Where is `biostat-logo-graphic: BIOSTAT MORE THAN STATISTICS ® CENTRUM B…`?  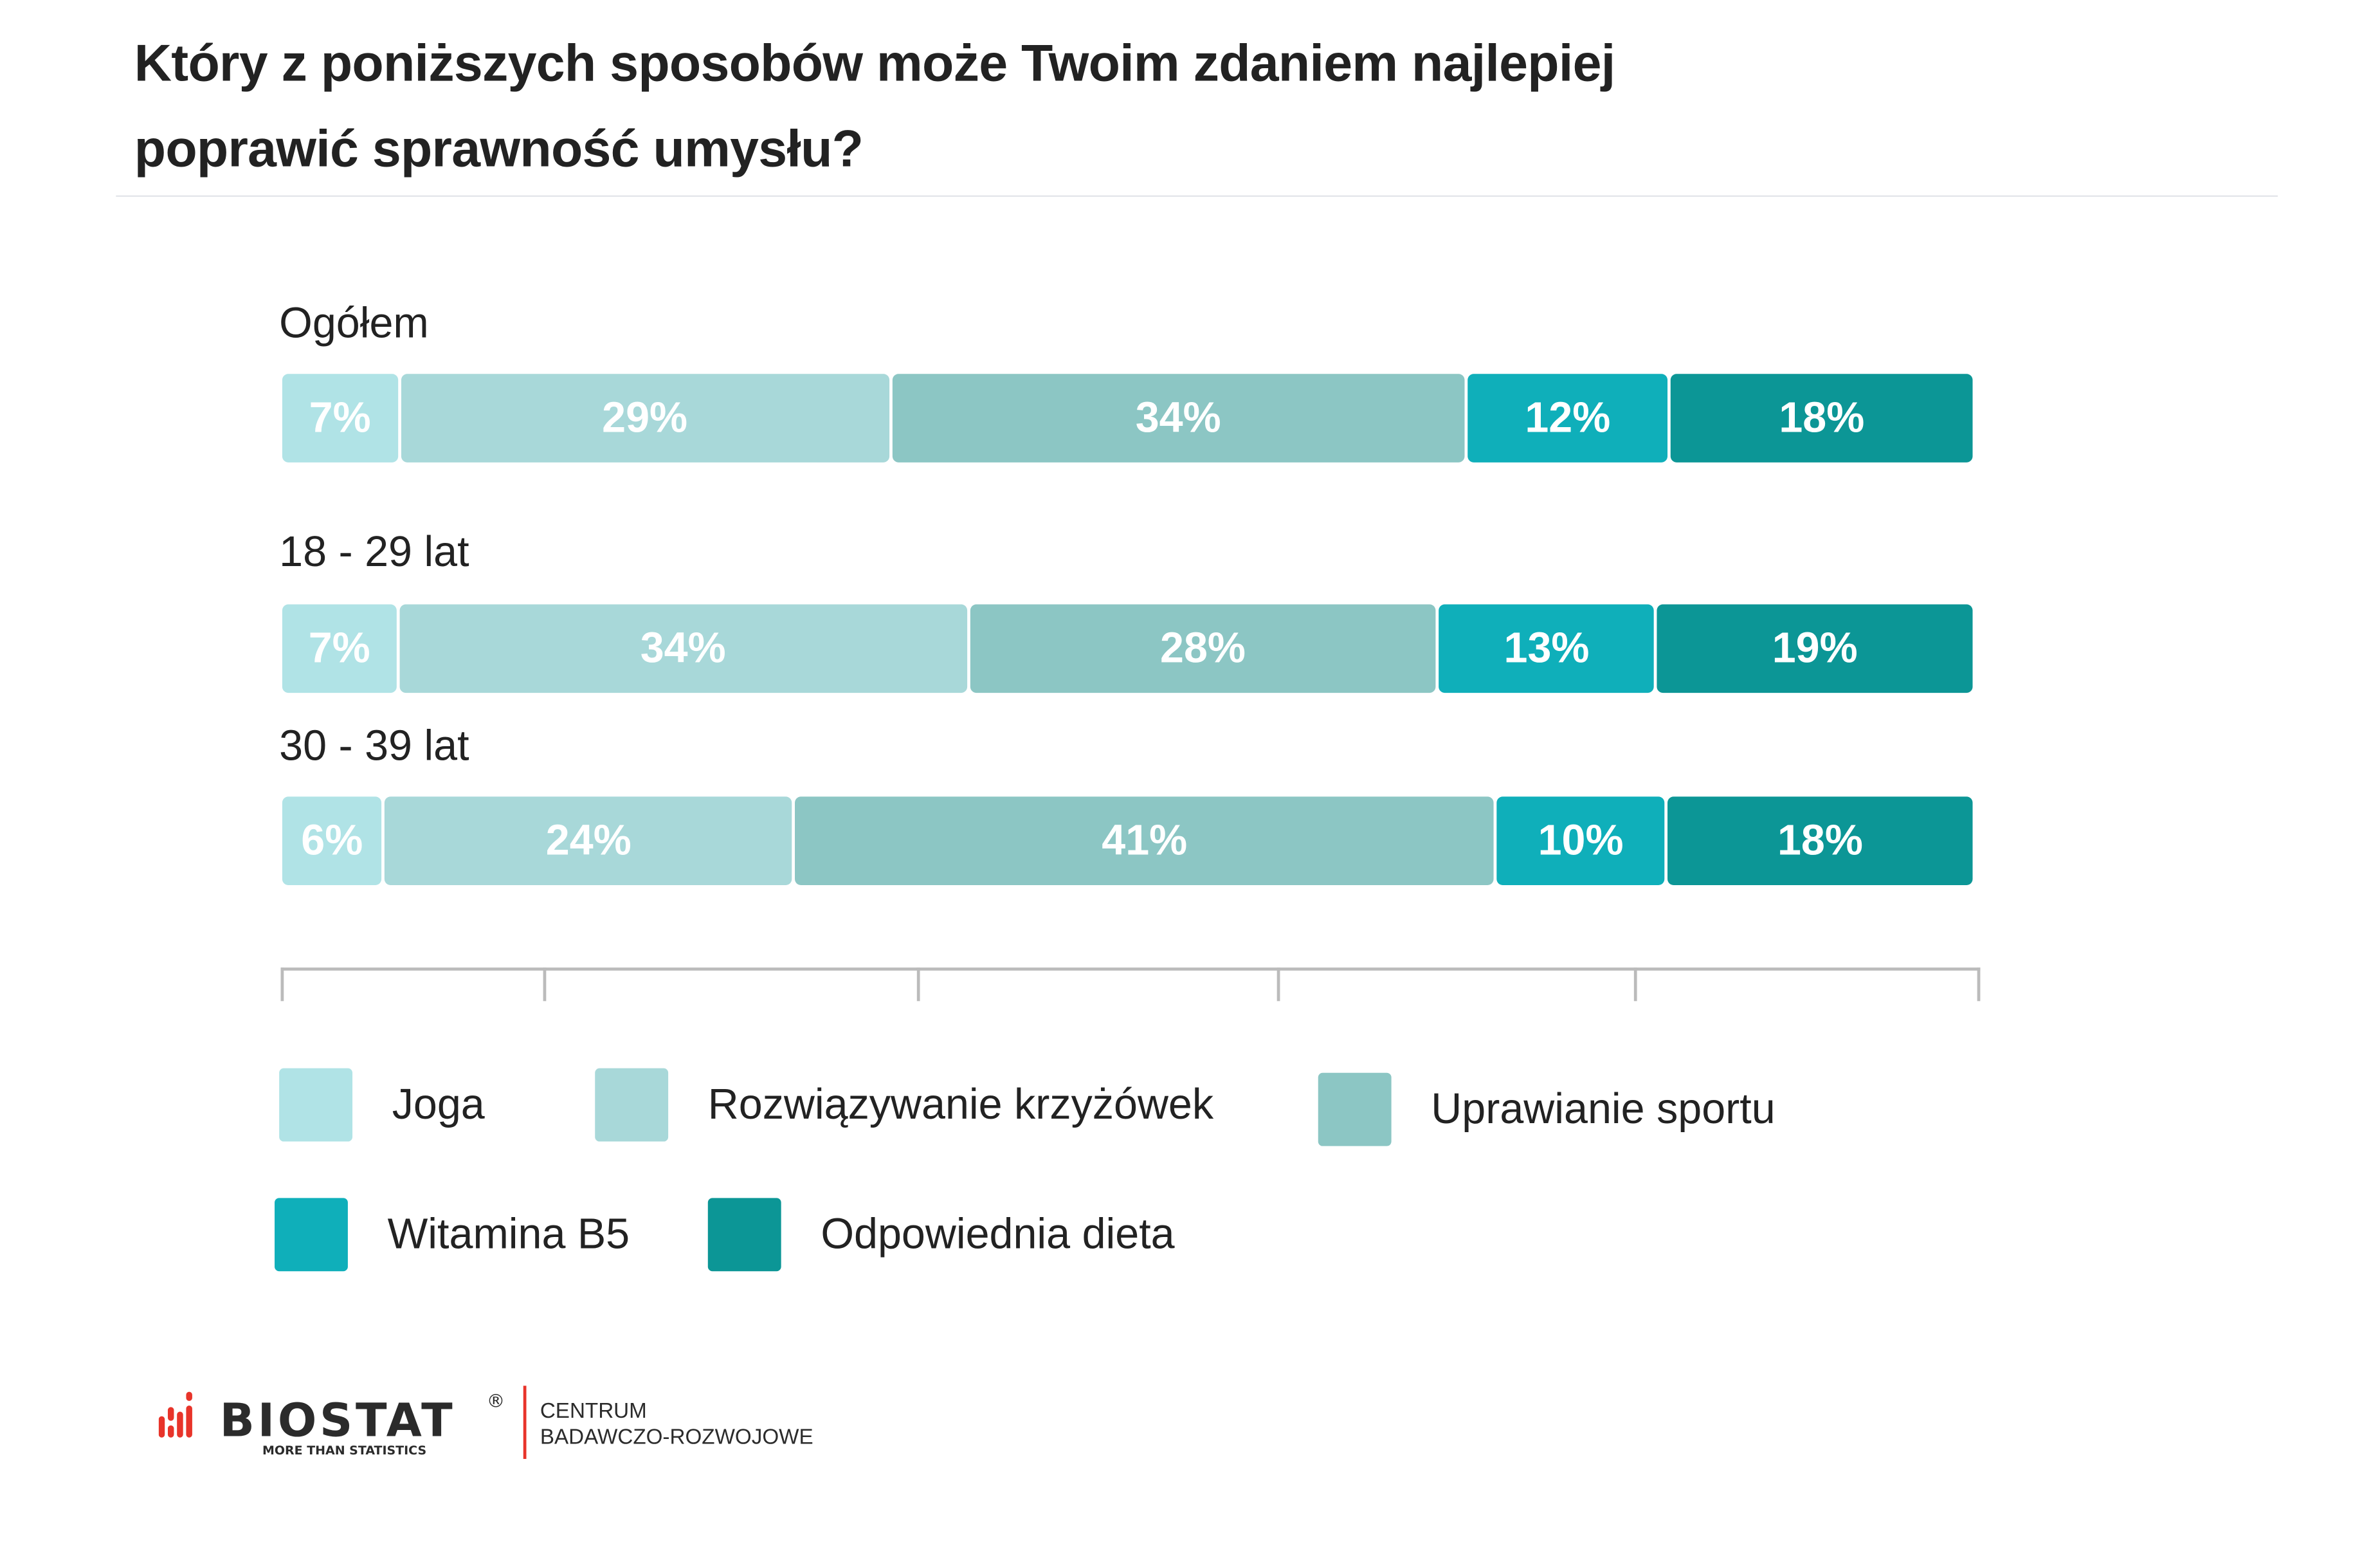 biostat-logo-graphic: BIOSTAT MORE THAN STATISTICS ® CENTRUM B… is located at coordinates (485, 1423).